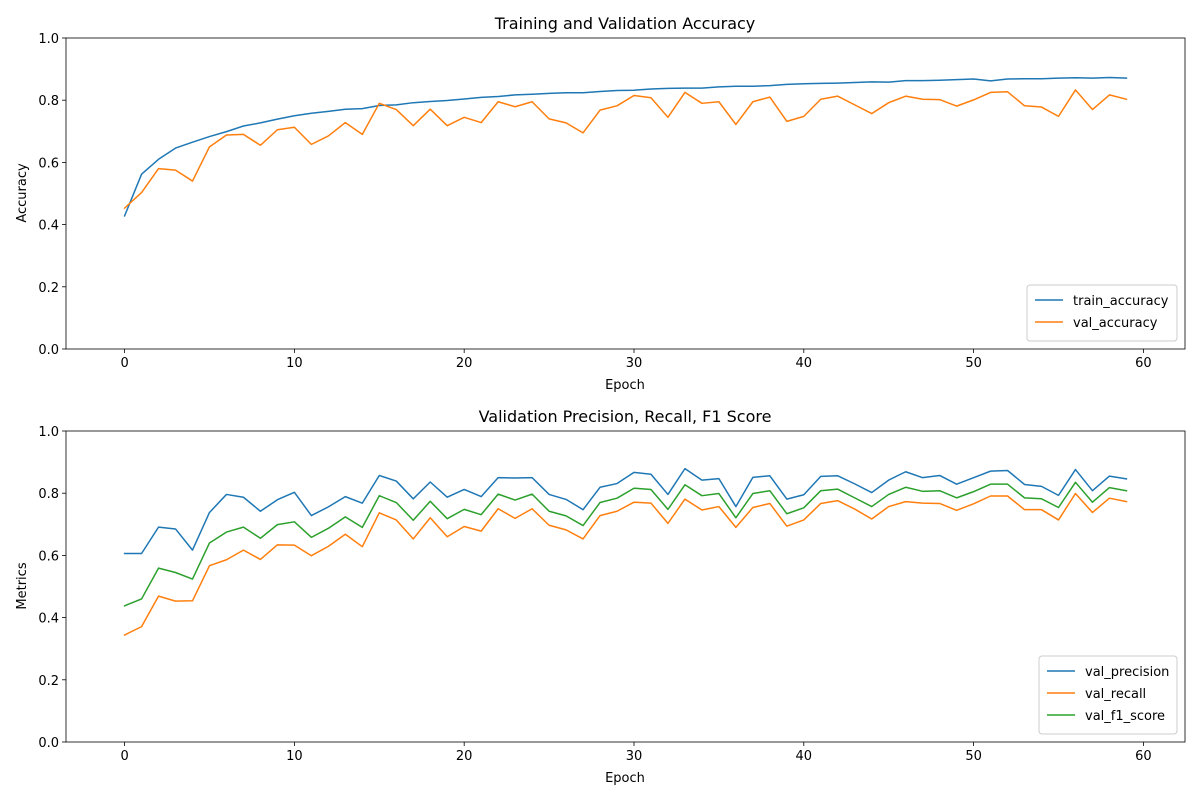 This screenshot has width=1200, height=800. Describe the element at coordinates (625, 23) in the screenshot. I see `chart-title: Training and Validation Accuracy` at that location.